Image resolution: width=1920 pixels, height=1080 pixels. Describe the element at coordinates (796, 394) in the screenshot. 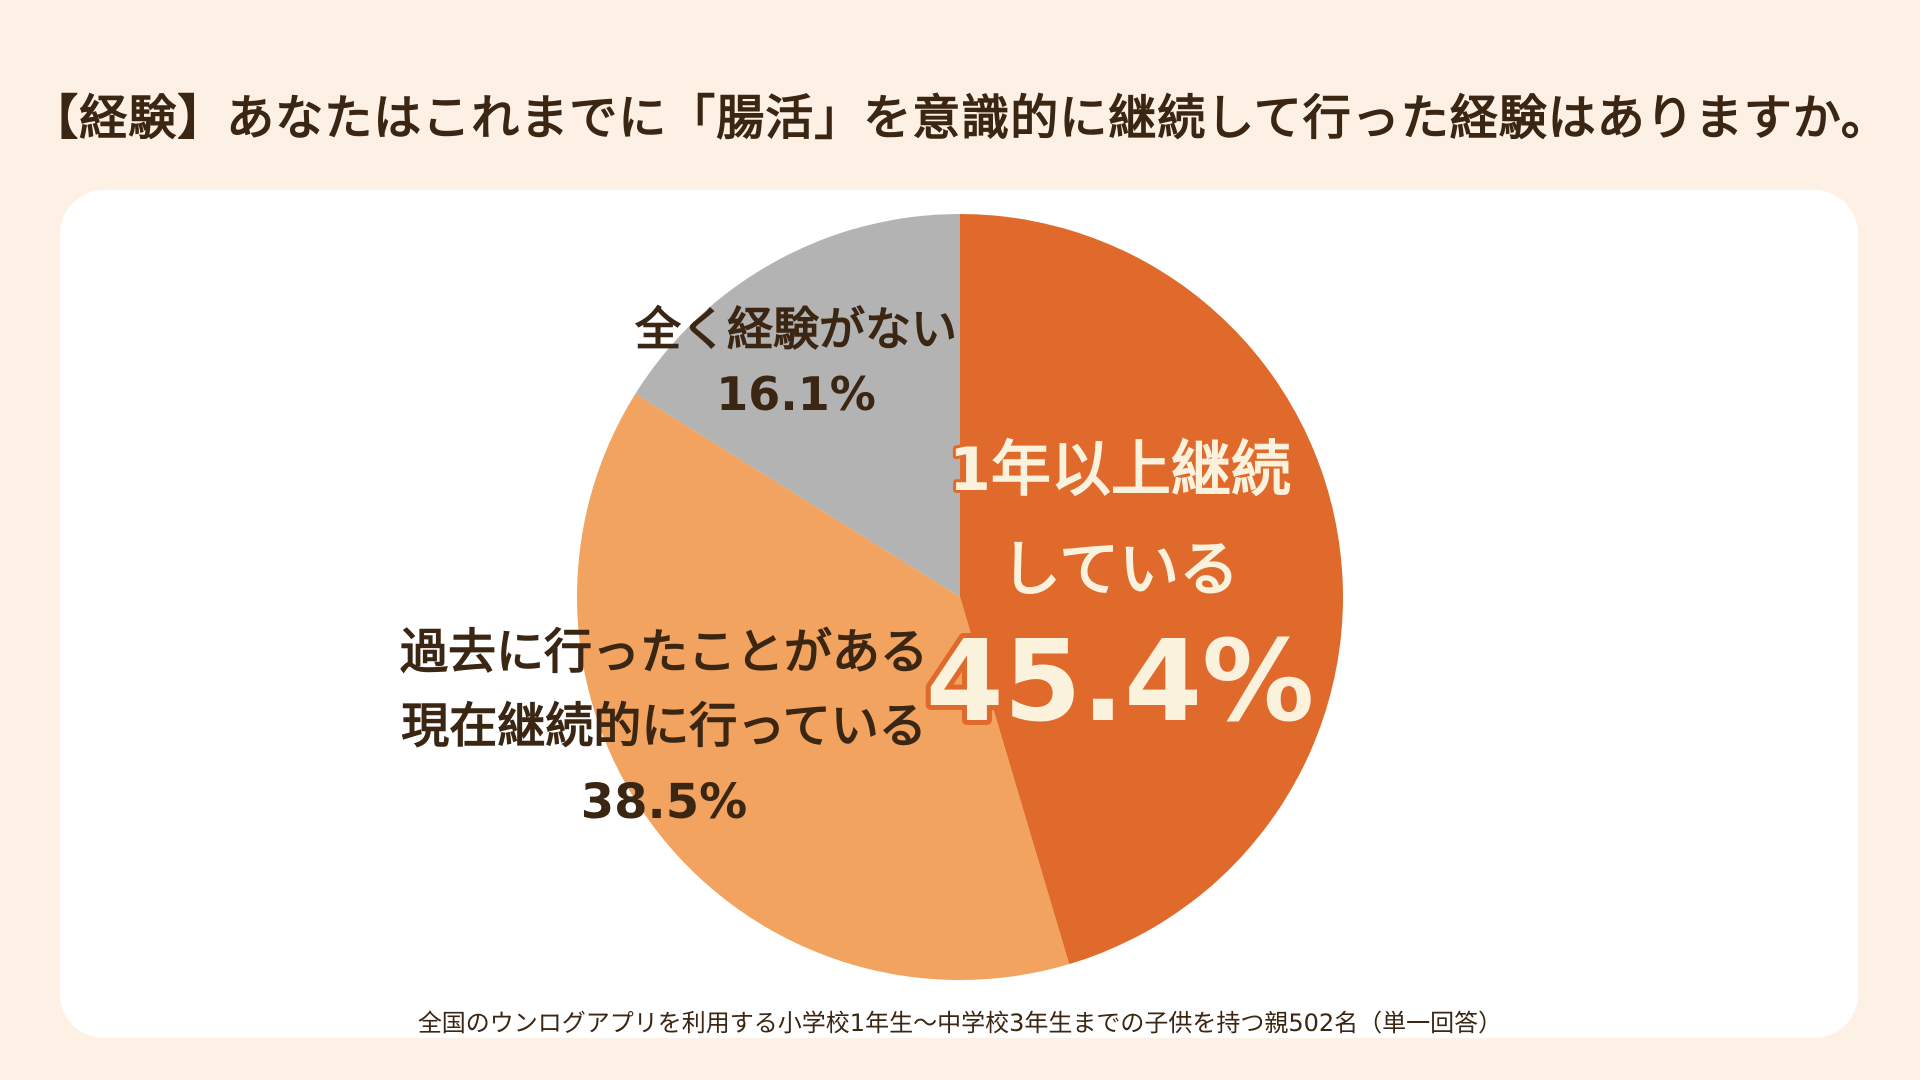

I see `slice-value-label-2: 16.1%` at that location.